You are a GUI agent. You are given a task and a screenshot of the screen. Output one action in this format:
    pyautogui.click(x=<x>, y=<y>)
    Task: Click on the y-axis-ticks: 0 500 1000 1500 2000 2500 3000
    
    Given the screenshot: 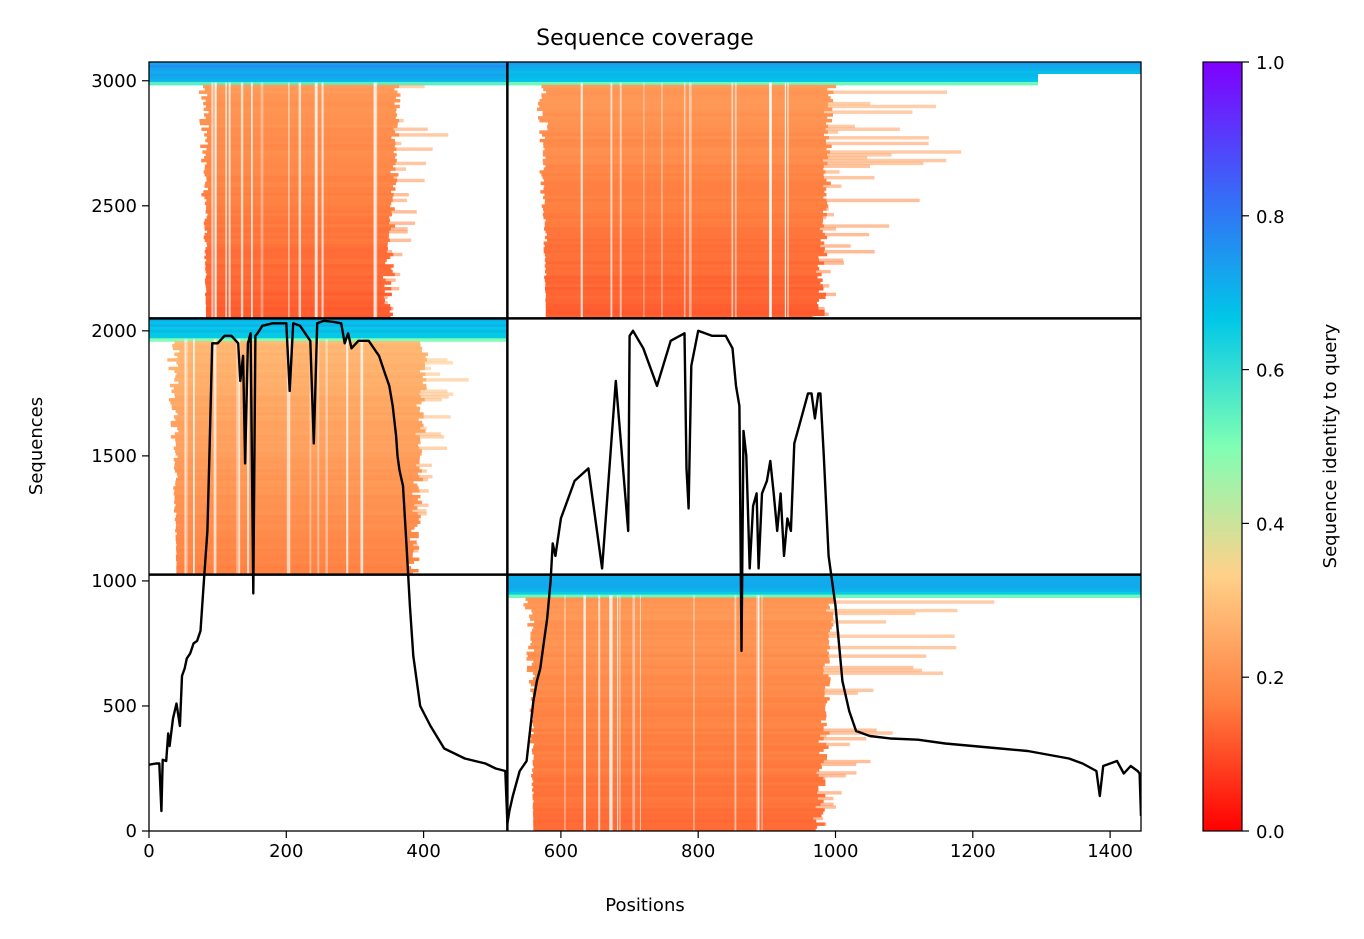 What is the action you would take?
    pyautogui.click(x=120, y=456)
    